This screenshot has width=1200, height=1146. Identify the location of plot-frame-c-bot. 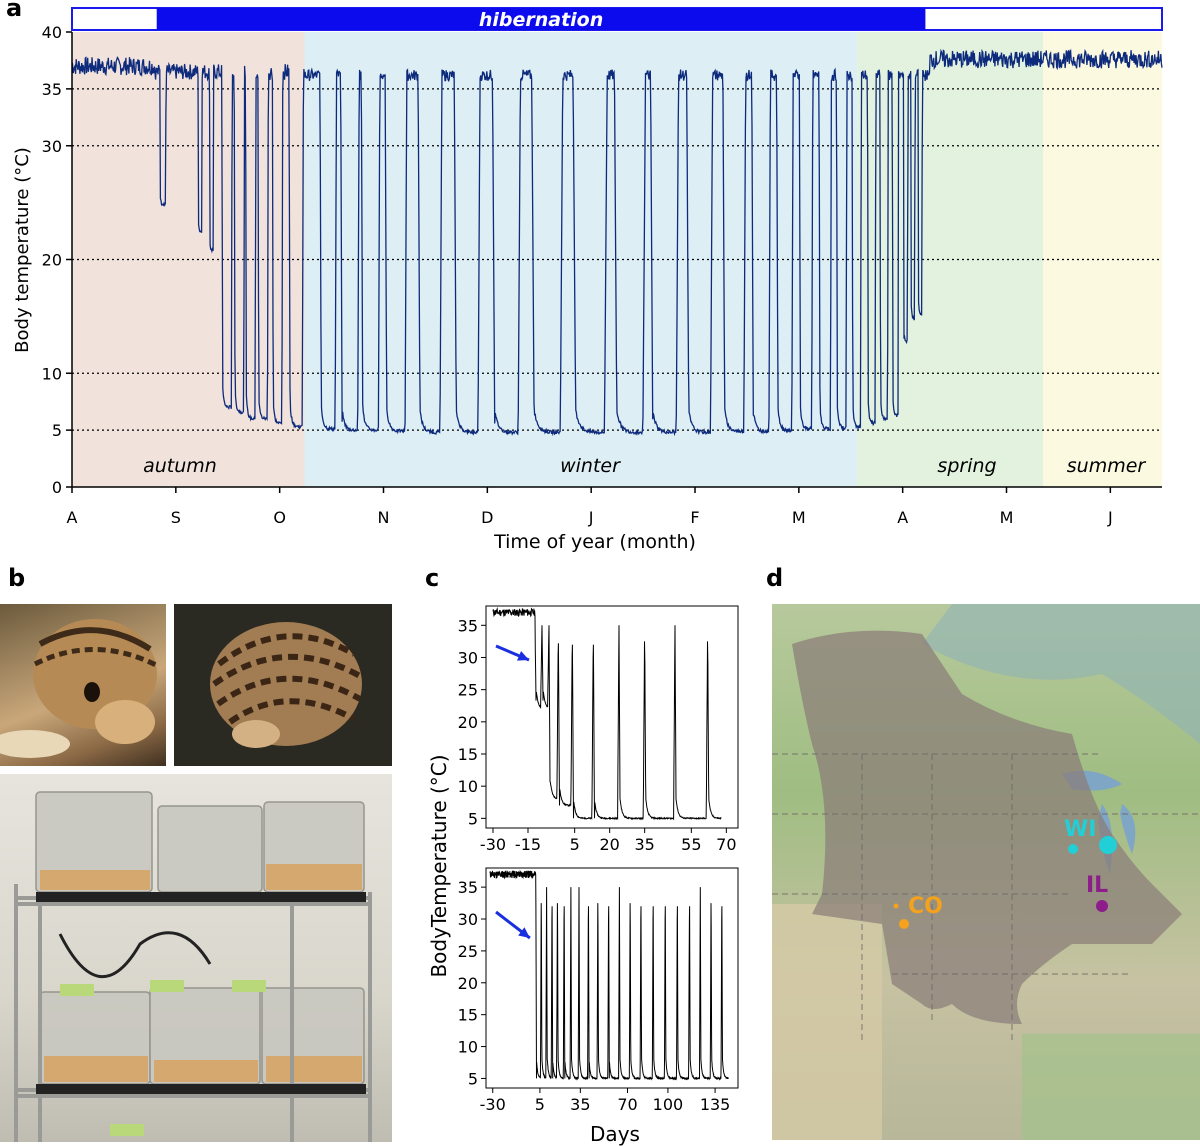
(612, 978).